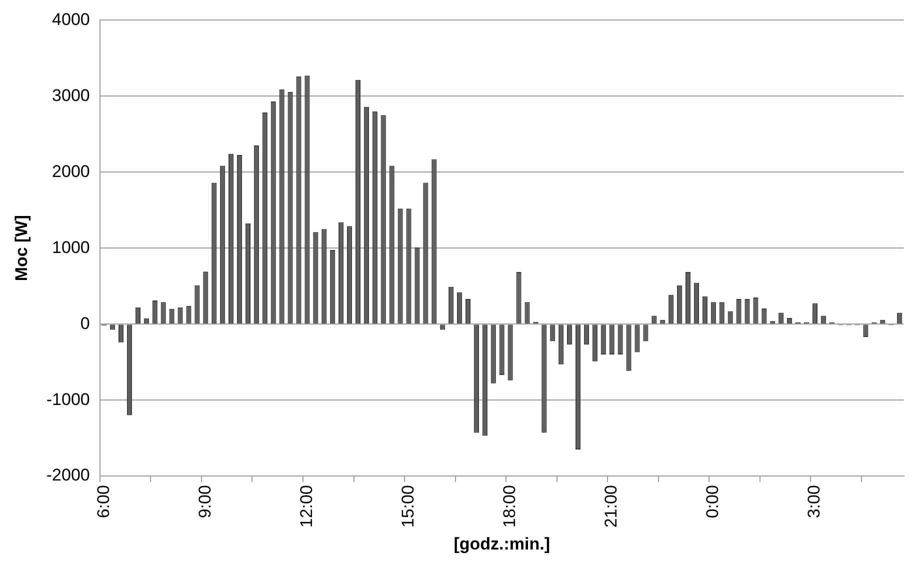  Describe the element at coordinates (611, 506) in the screenshot. I see `x-tick-label: 21:00` at that location.